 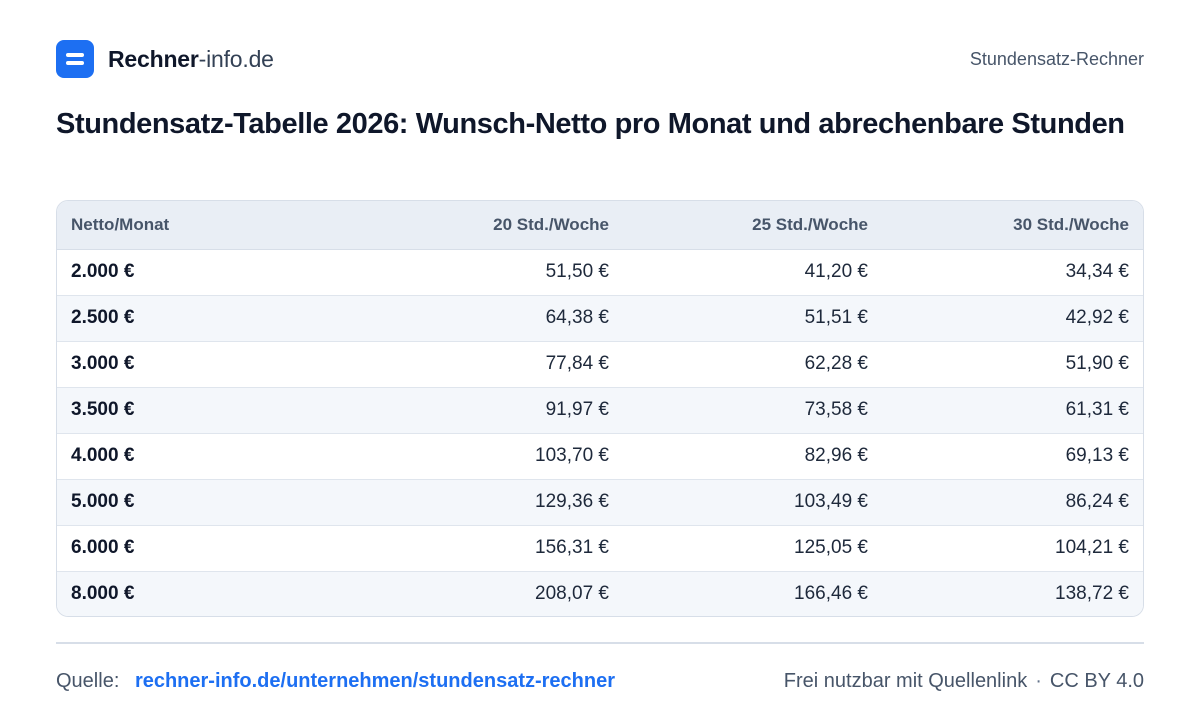 What do you see at coordinates (485, 455) in the screenshot?
I see `cell-rate: 103,70 €` at bounding box center [485, 455].